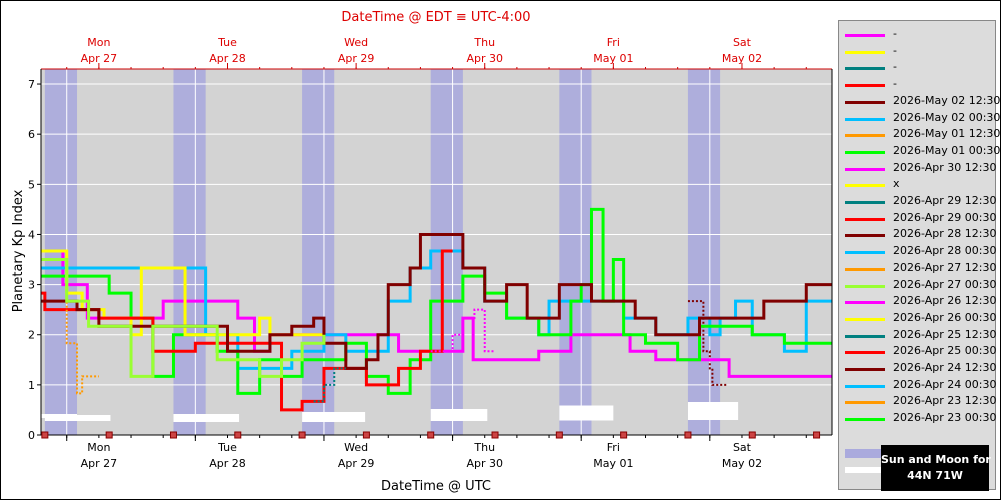  What do you see at coordinates (484, 58) in the screenshot?
I see `top-tick-date: Apr 30` at bounding box center [484, 58].